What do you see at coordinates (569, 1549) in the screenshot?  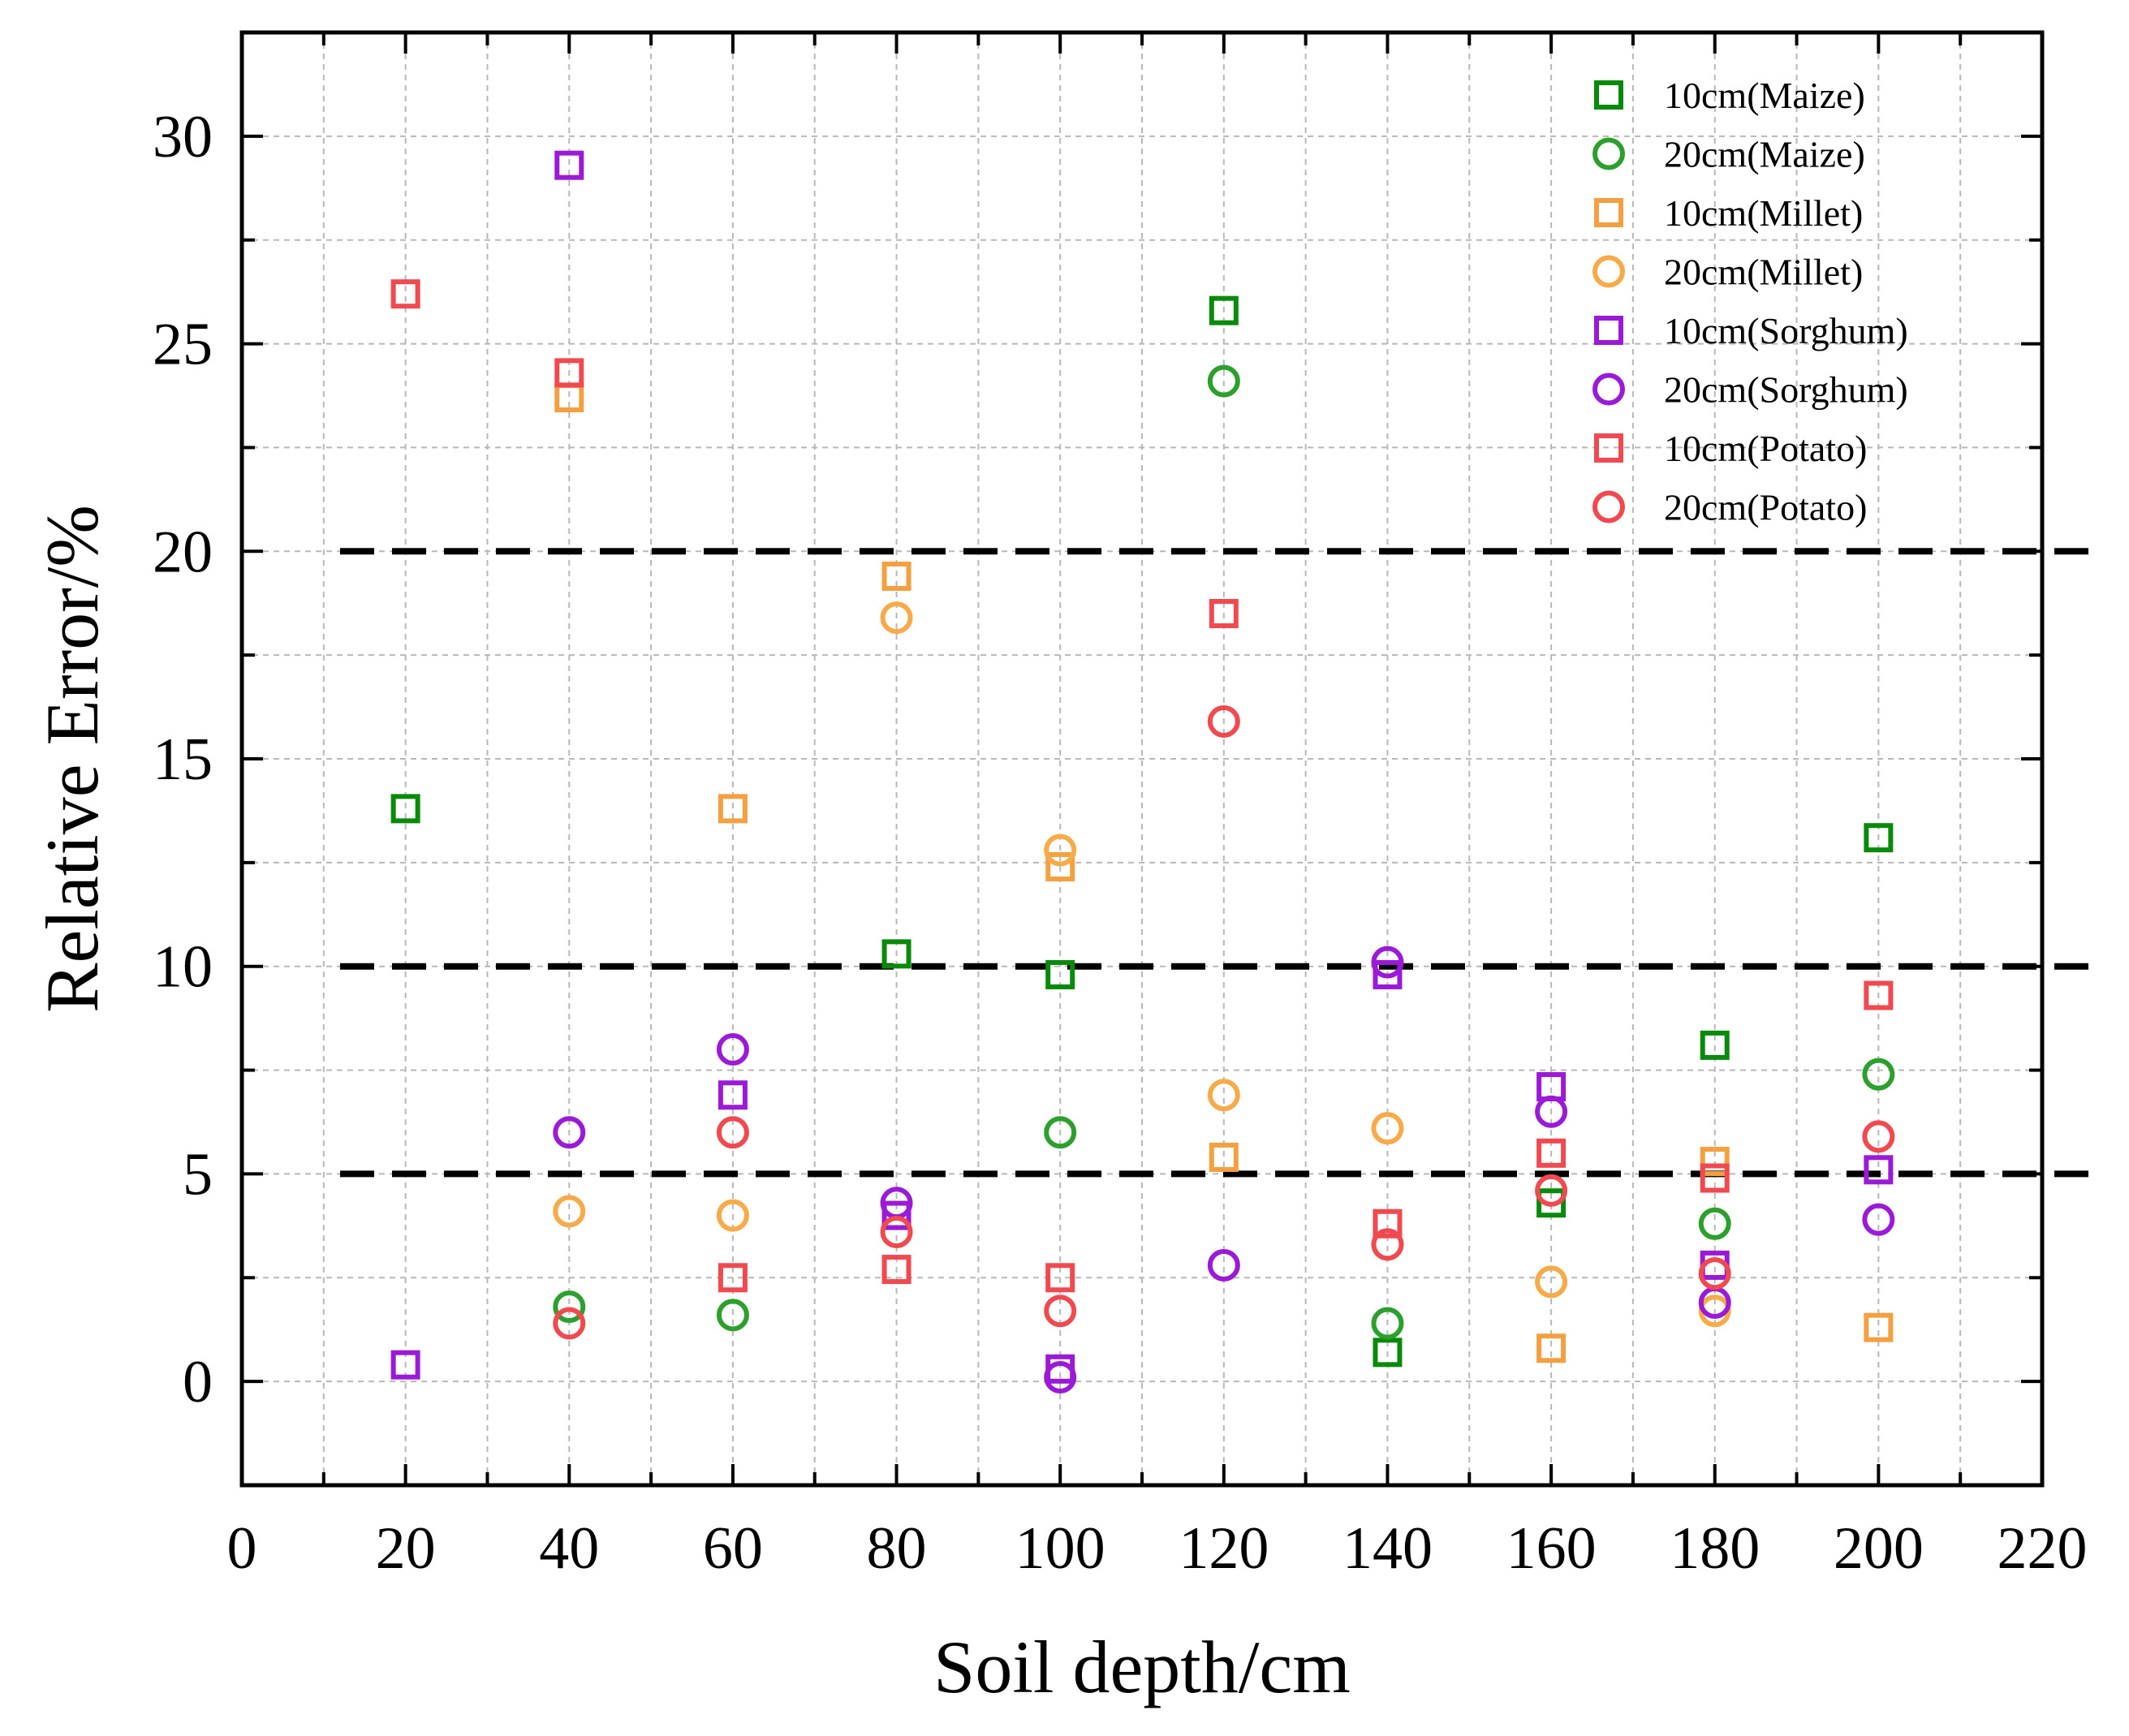 I see `x-tick-label: 40` at bounding box center [569, 1549].